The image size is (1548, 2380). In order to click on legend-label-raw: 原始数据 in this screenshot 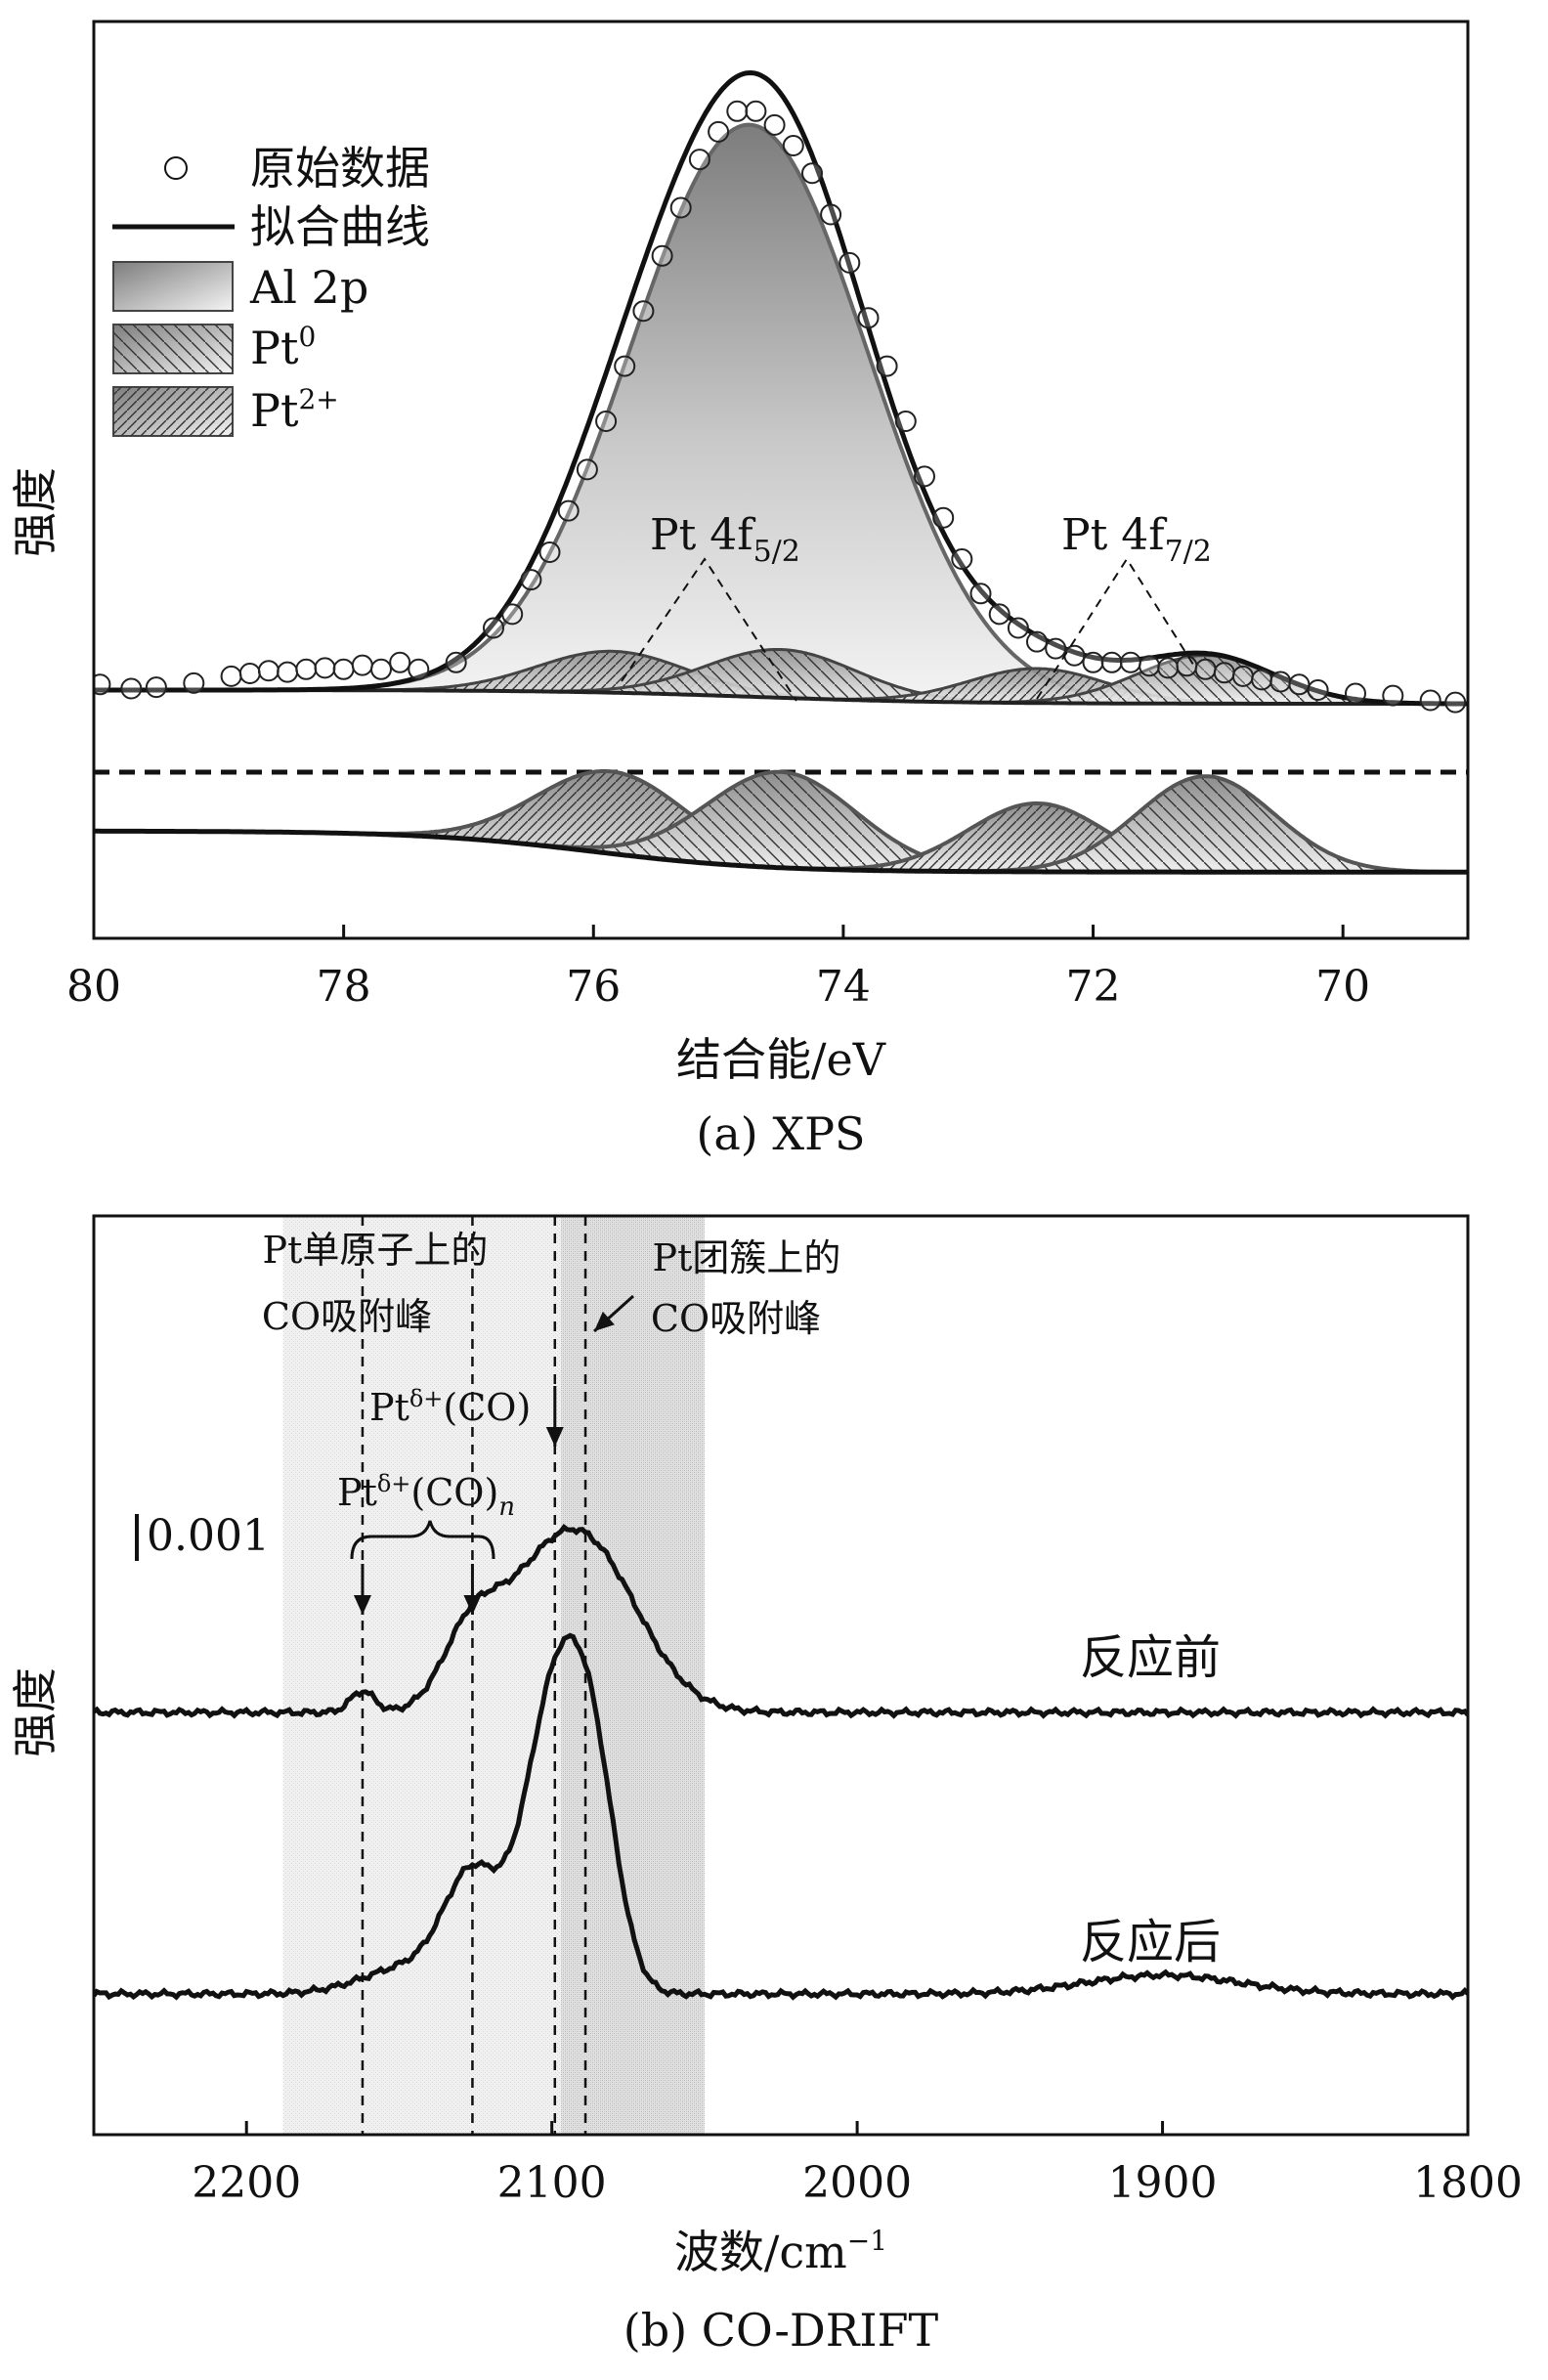, I will do `click(340, 168)`.